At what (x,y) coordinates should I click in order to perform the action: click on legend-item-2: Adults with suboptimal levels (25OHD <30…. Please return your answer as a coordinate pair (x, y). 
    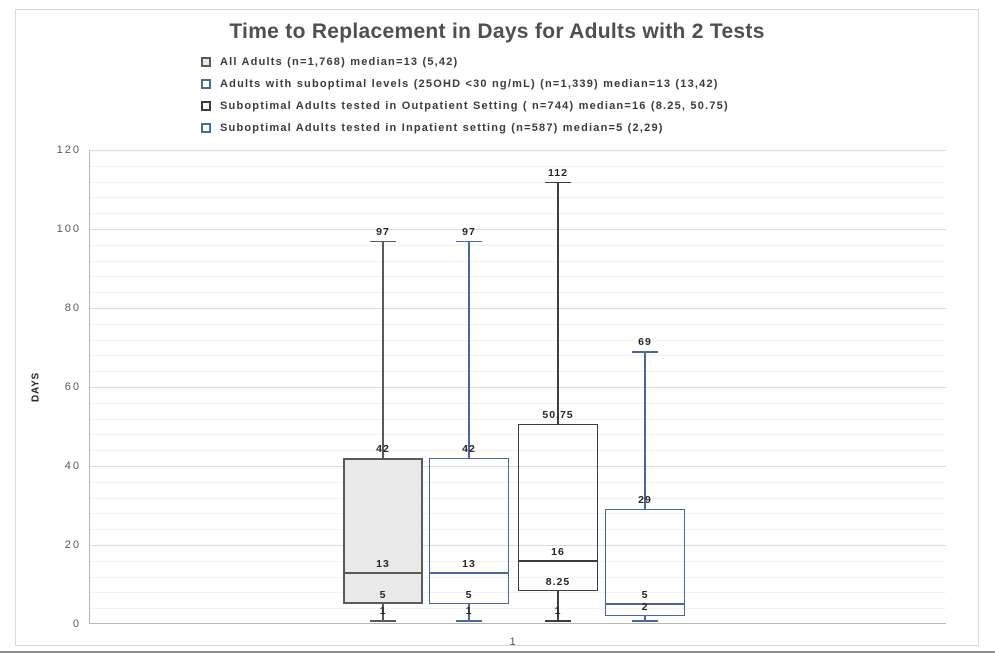
    Looking at the image, I should click on (465, 83).